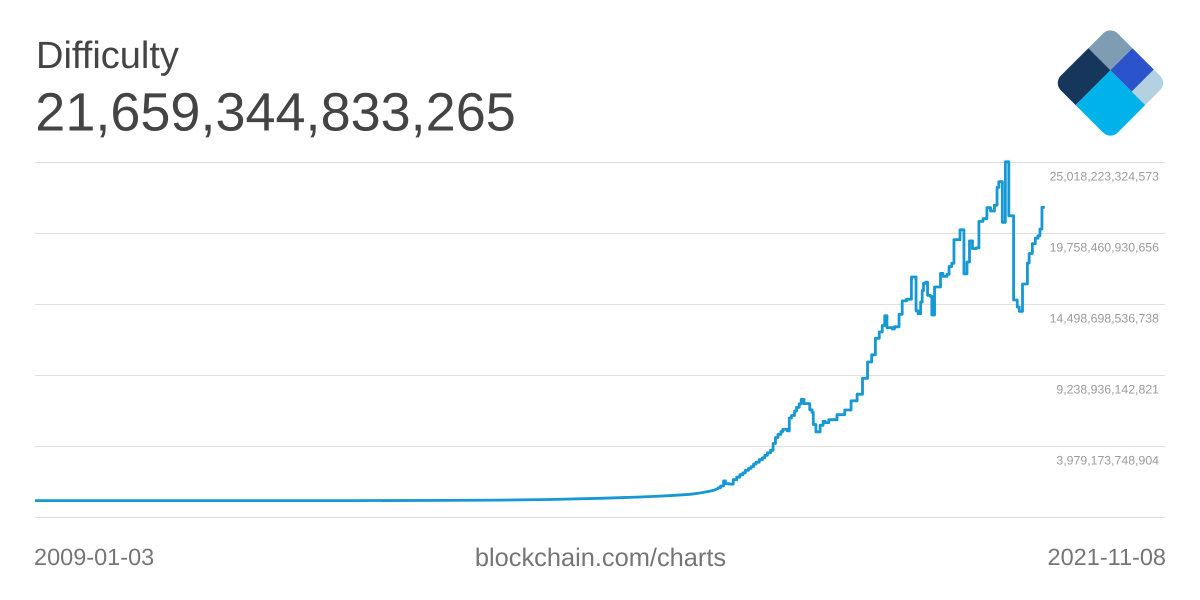 This screenshot has height=600, width=1200. I want to click on svg-text: blockchain.com/charts, so click(600, 558).